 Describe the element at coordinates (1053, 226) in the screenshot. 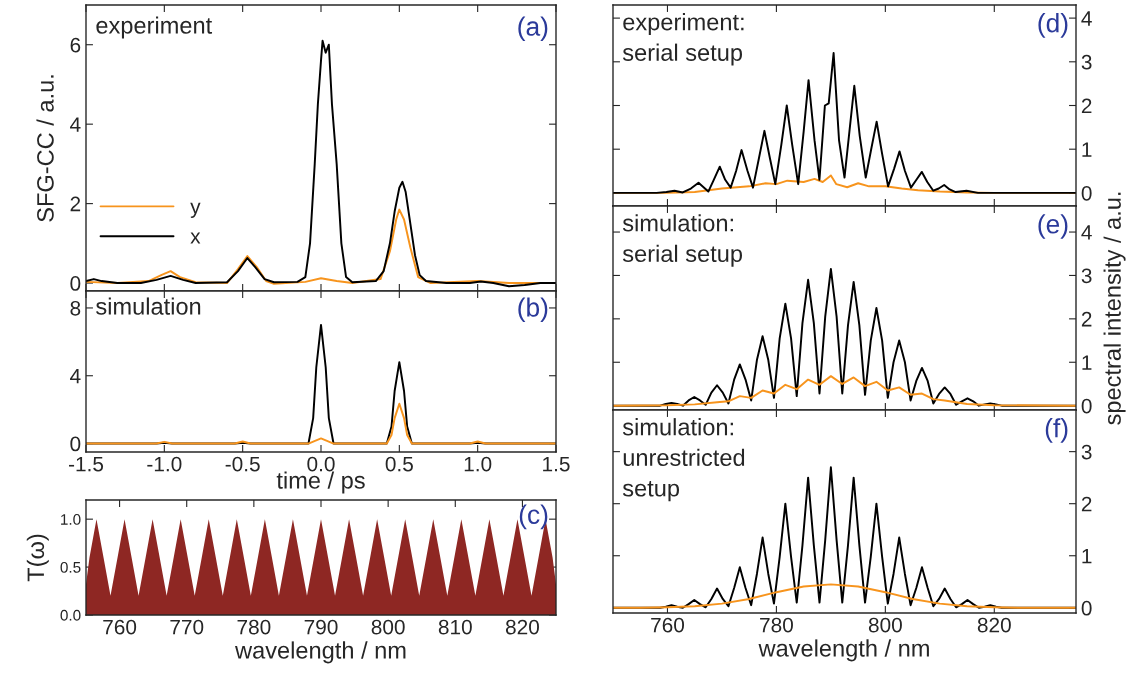

I see `annotation: (e)` at that location.